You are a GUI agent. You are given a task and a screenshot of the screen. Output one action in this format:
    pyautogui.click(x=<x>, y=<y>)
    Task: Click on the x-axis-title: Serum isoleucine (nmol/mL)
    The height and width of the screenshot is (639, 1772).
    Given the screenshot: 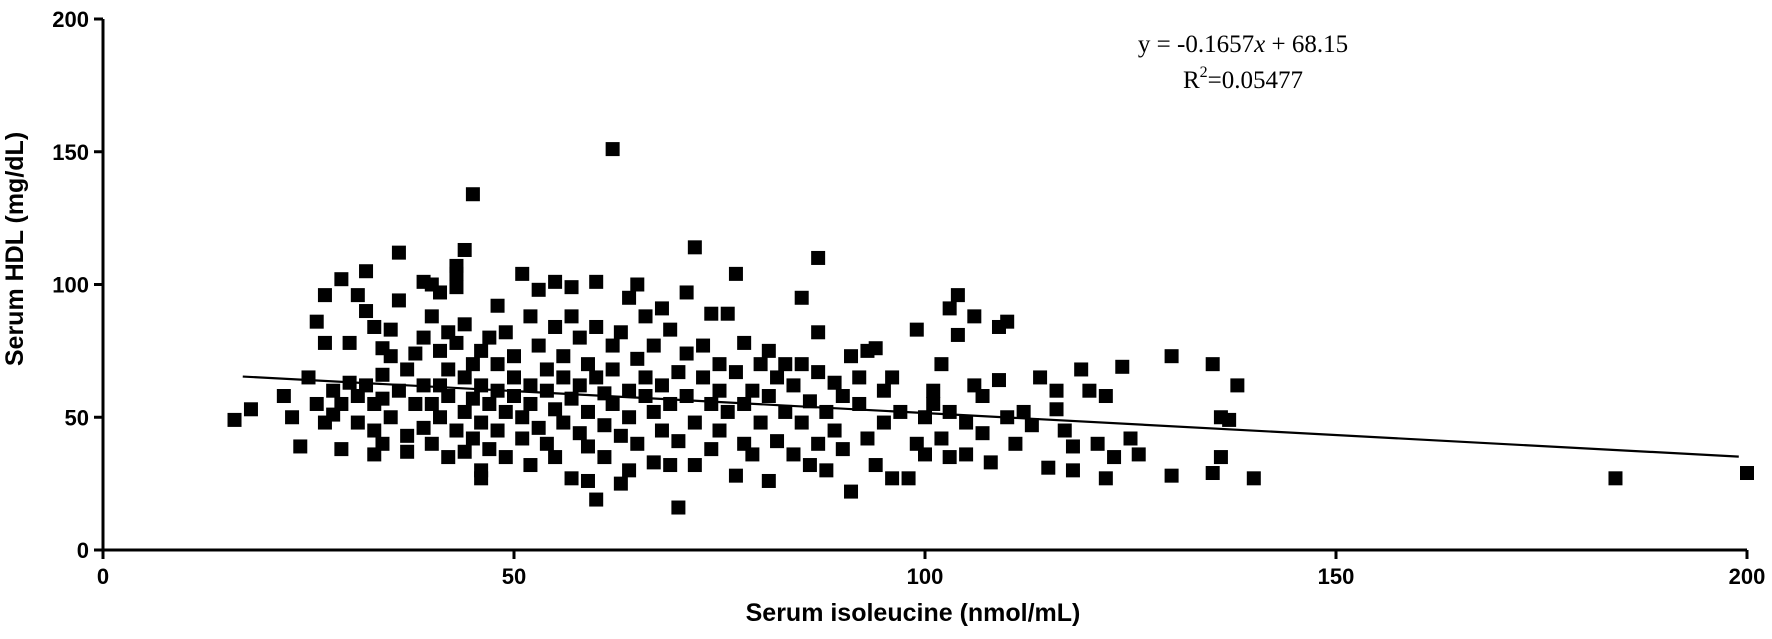 What is the action you would take?
    pyautogui.click(x=913, y=613)
    